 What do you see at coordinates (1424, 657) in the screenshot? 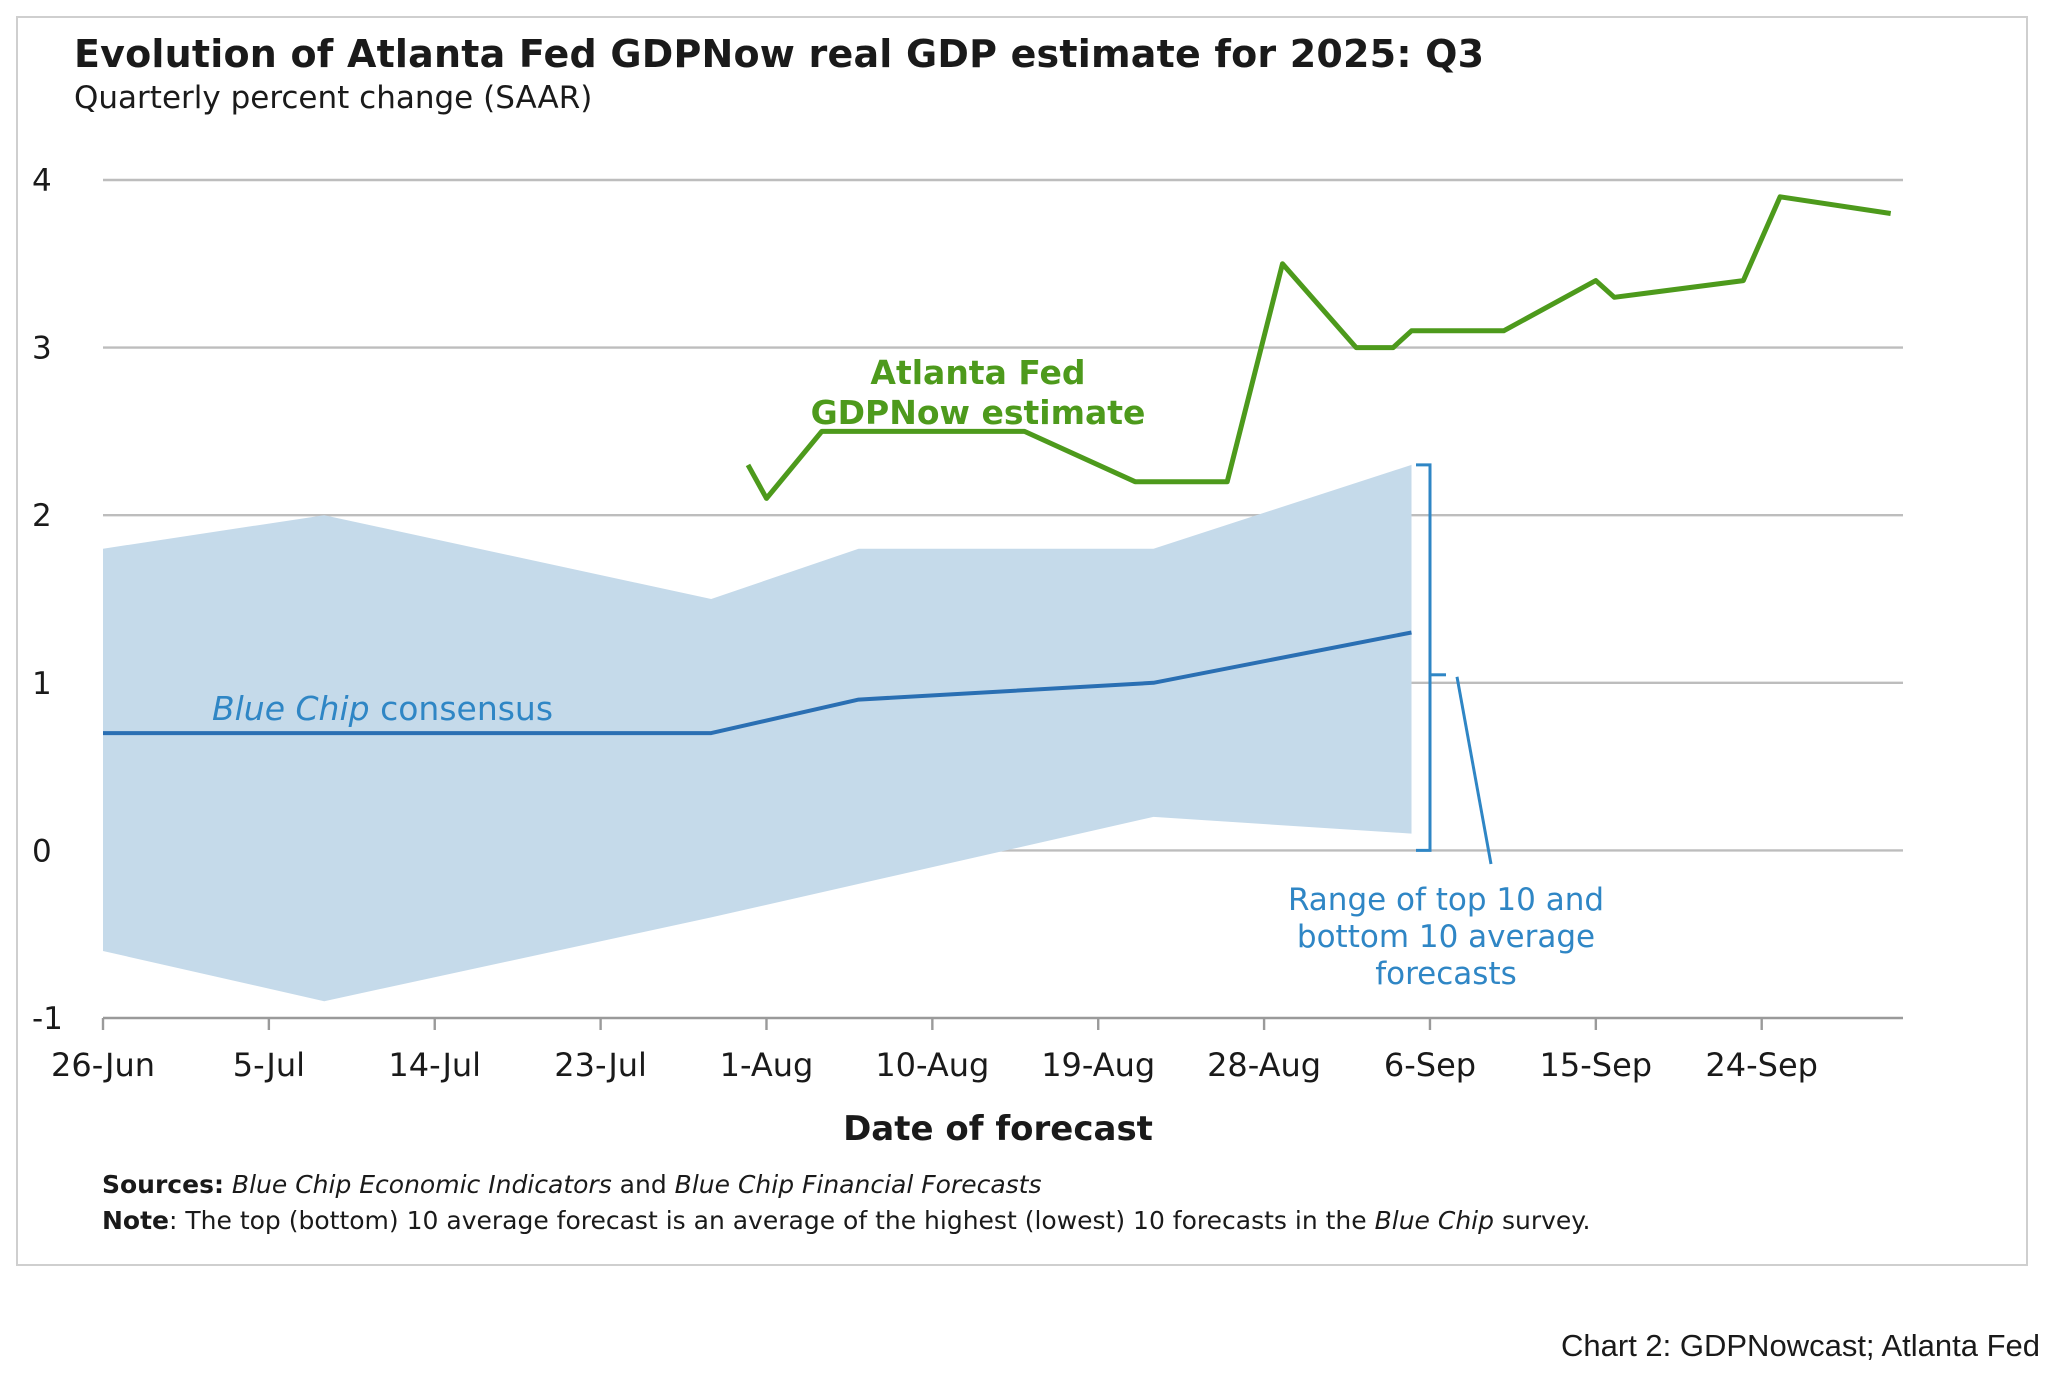
I see `range-bracket` at bounding box center [1424, 657].